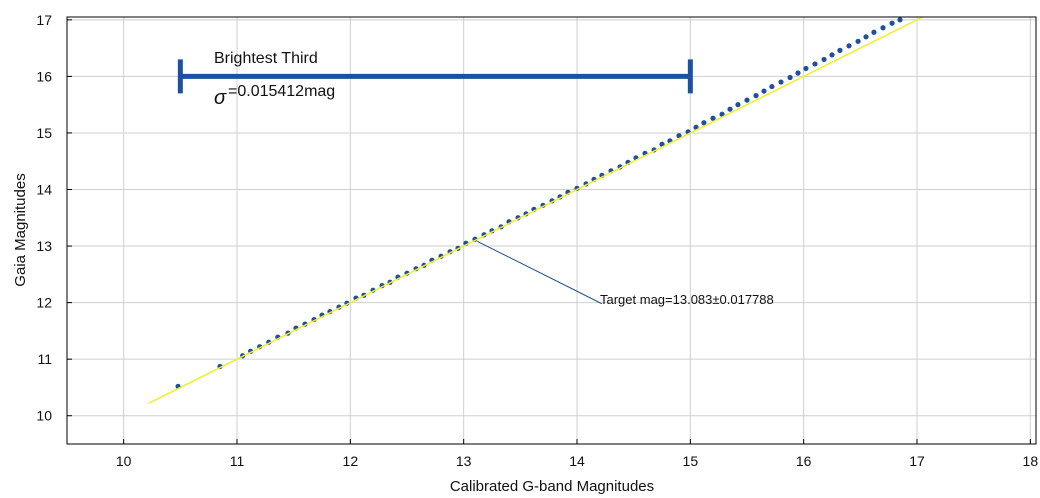  I want to click on x-tick-label: 18, so click(1031, 461).